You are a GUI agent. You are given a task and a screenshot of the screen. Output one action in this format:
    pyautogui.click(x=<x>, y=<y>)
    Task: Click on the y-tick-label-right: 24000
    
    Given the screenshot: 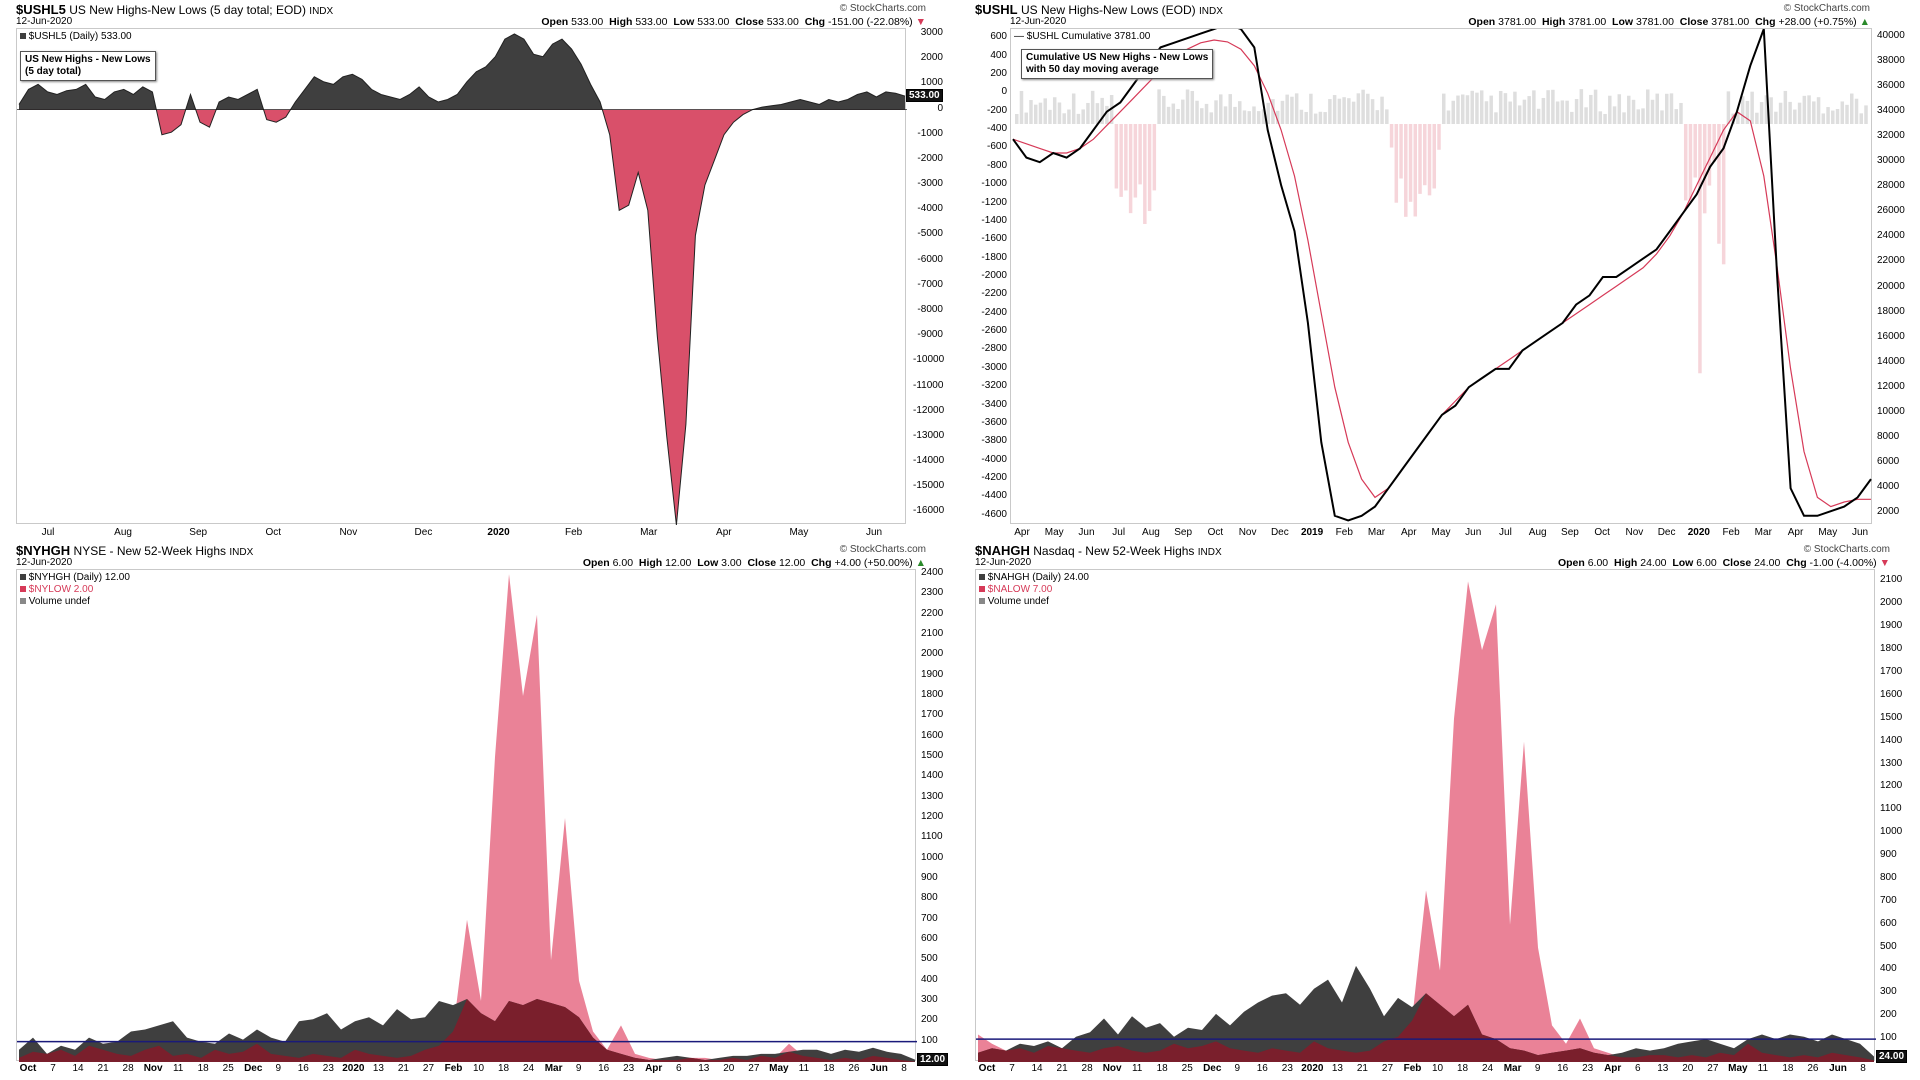 What is the action you would take?
    pyautogui.click(x=1891, y=236)
    